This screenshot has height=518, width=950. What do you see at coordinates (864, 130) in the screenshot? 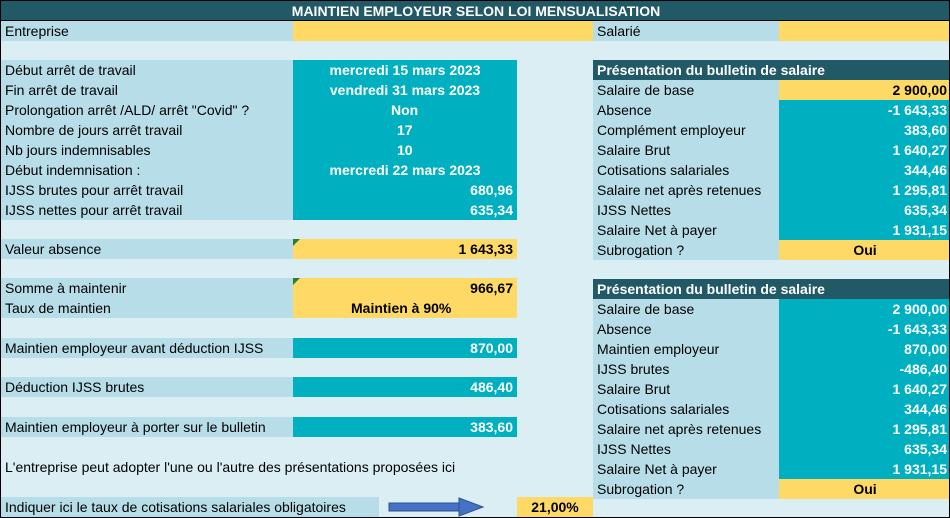
I see `b1-complement-value: 383,60` at bounding box center [864, 130].